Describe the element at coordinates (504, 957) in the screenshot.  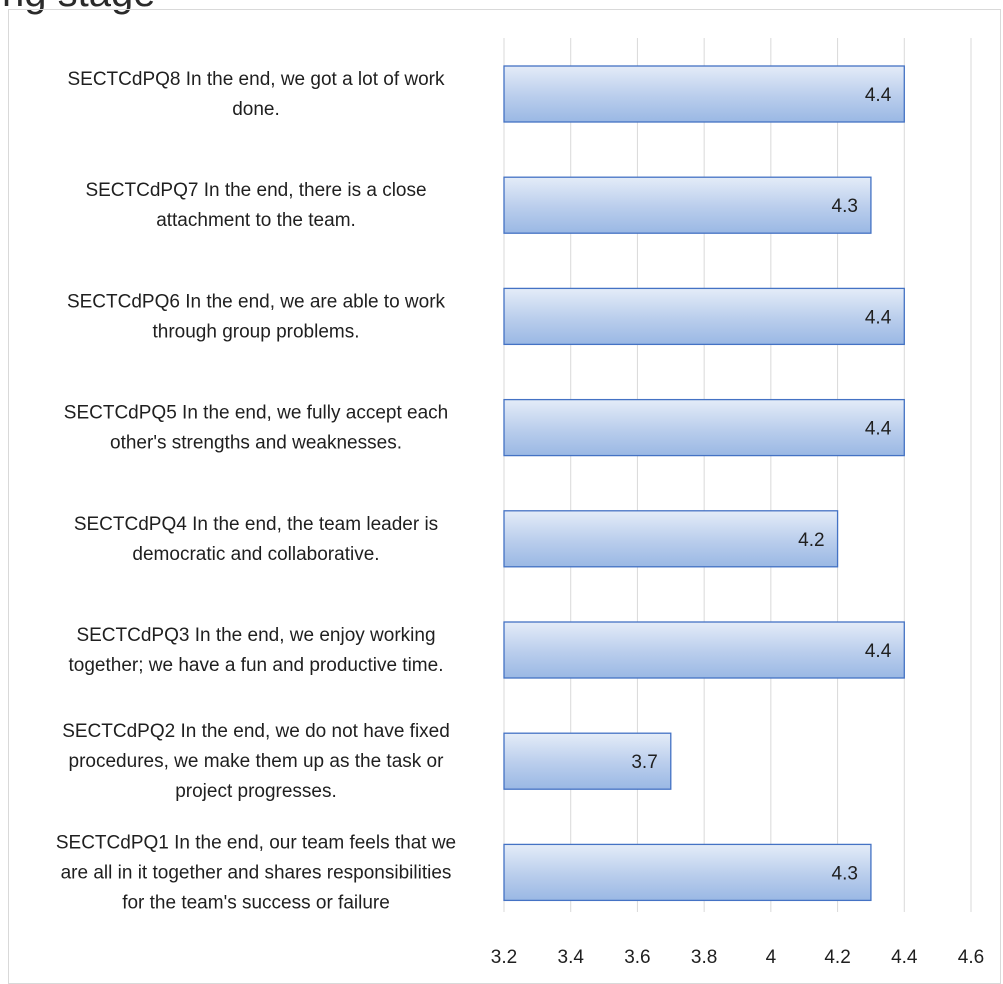
I see `x-tick-label: 3.2` at that location.